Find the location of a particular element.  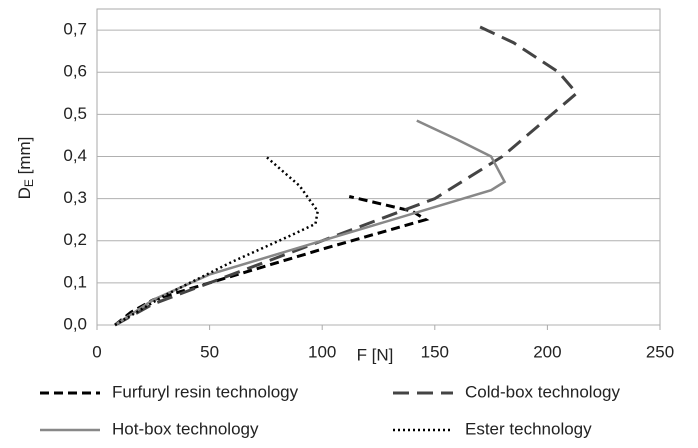

series-line is located at coordinates (217, 241).